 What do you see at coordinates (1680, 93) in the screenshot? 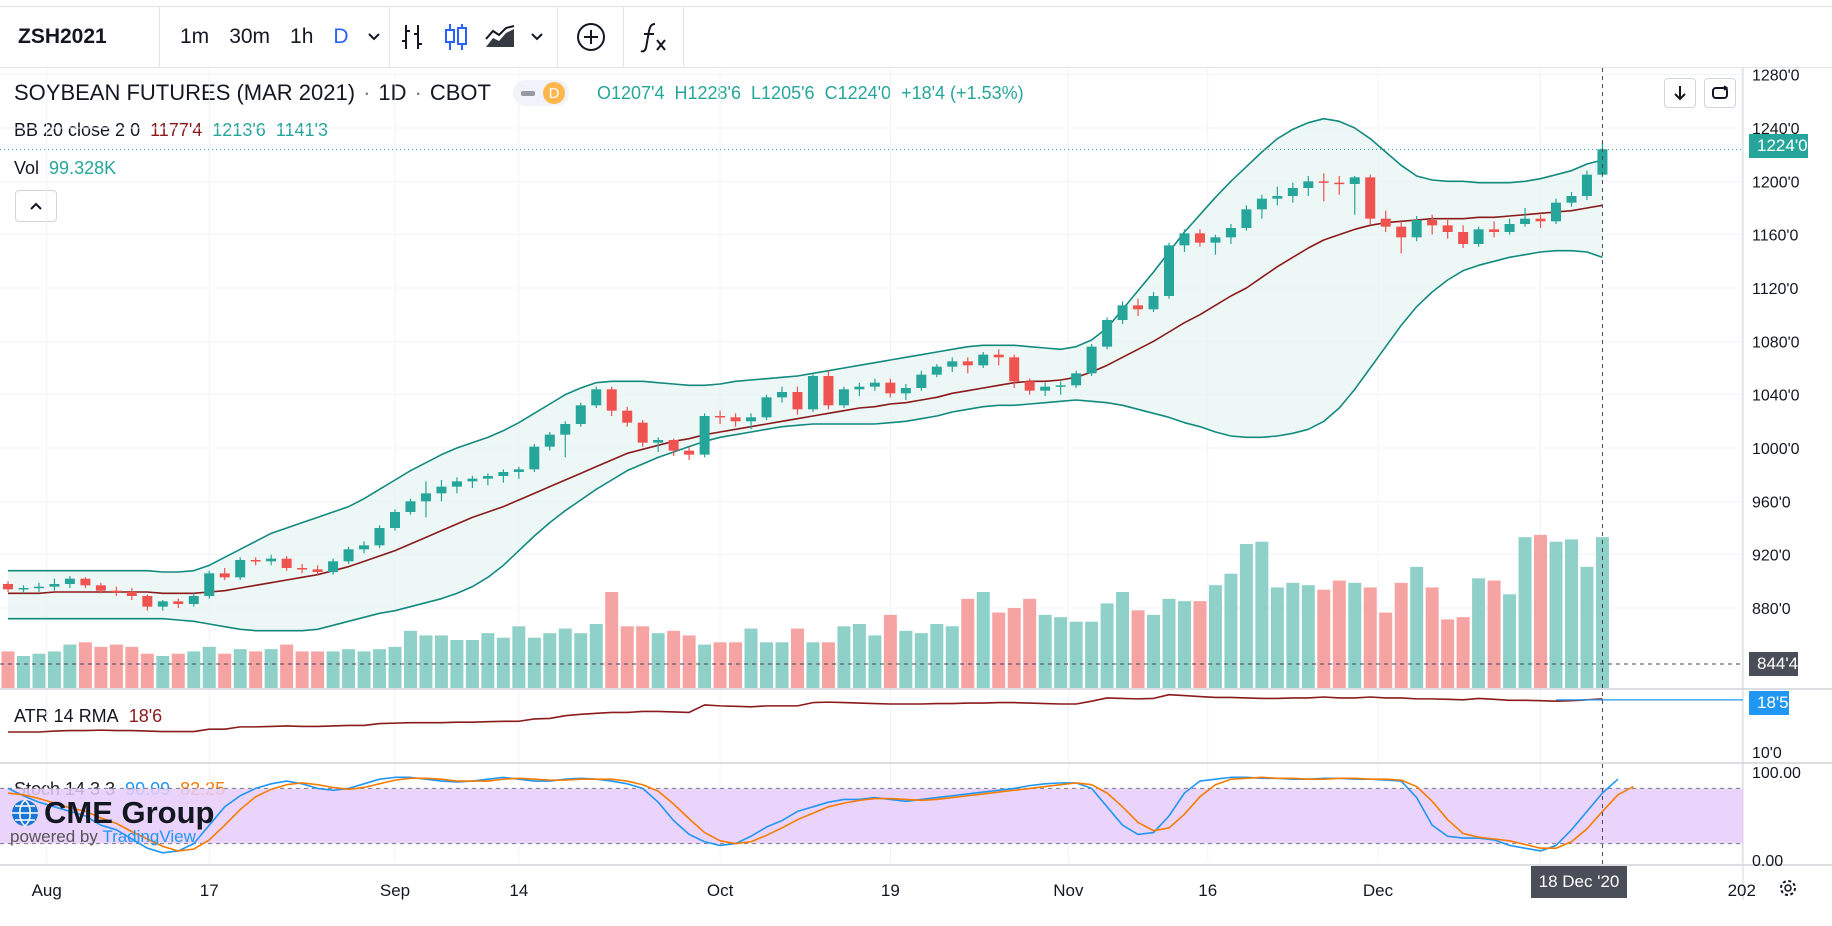
I see `scroll-to-latest-button` at bounding box center [1680, 93].